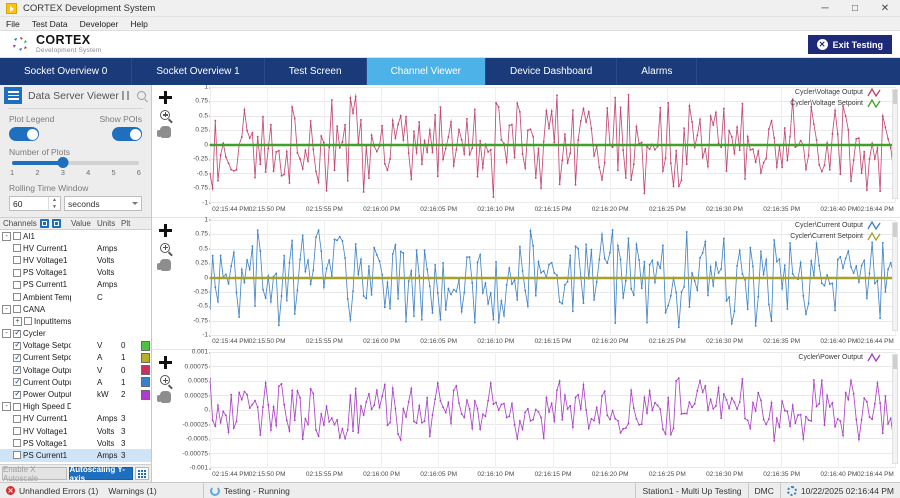 This screenshot has width=900, height=498. I want to click on tab-alarms: Alarms, so click(657, 71).